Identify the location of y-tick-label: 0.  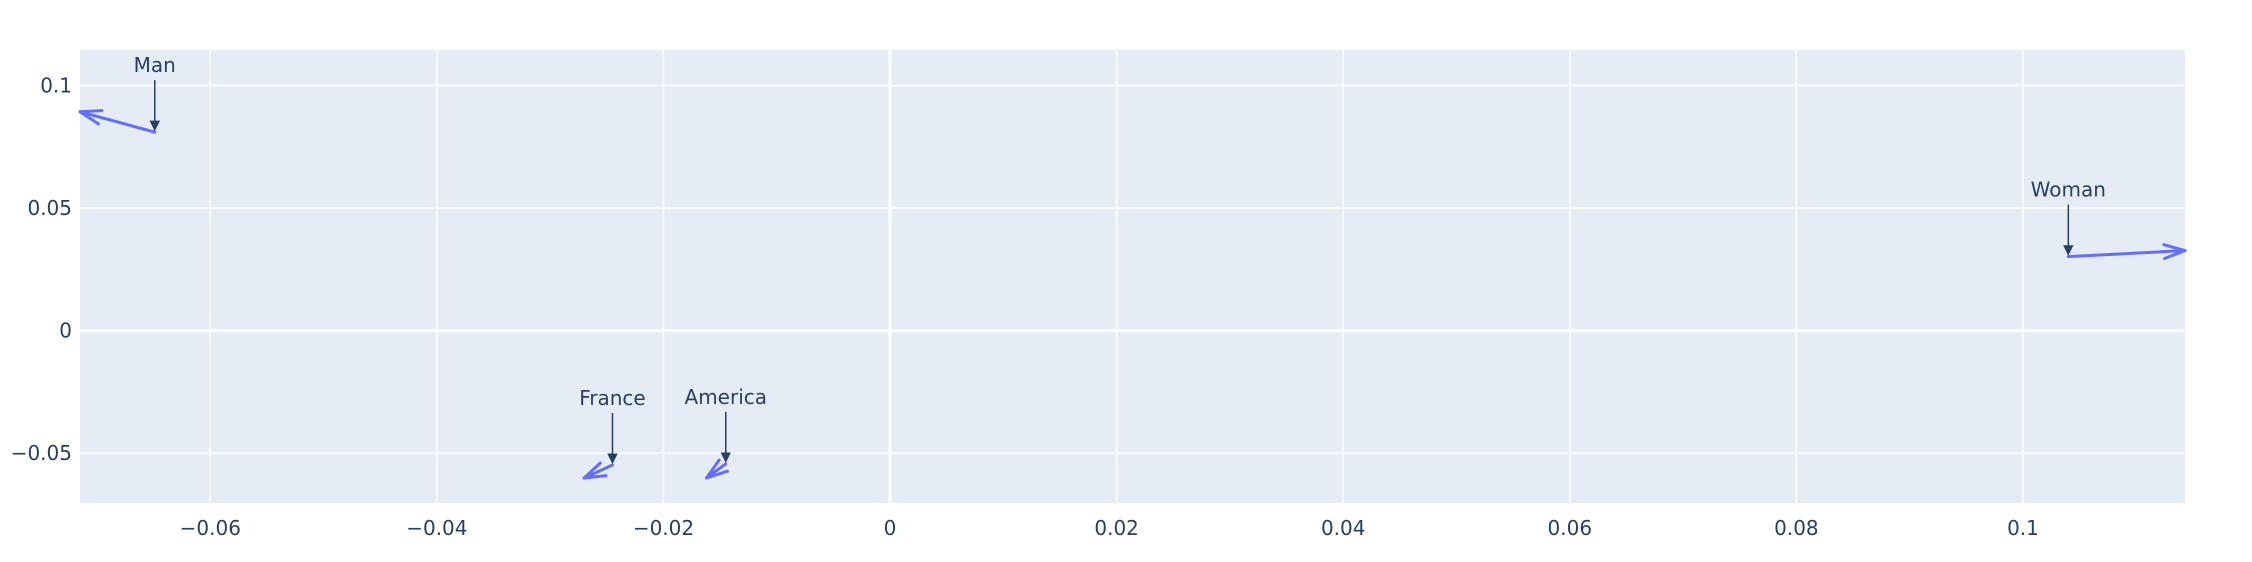
(65, 331).